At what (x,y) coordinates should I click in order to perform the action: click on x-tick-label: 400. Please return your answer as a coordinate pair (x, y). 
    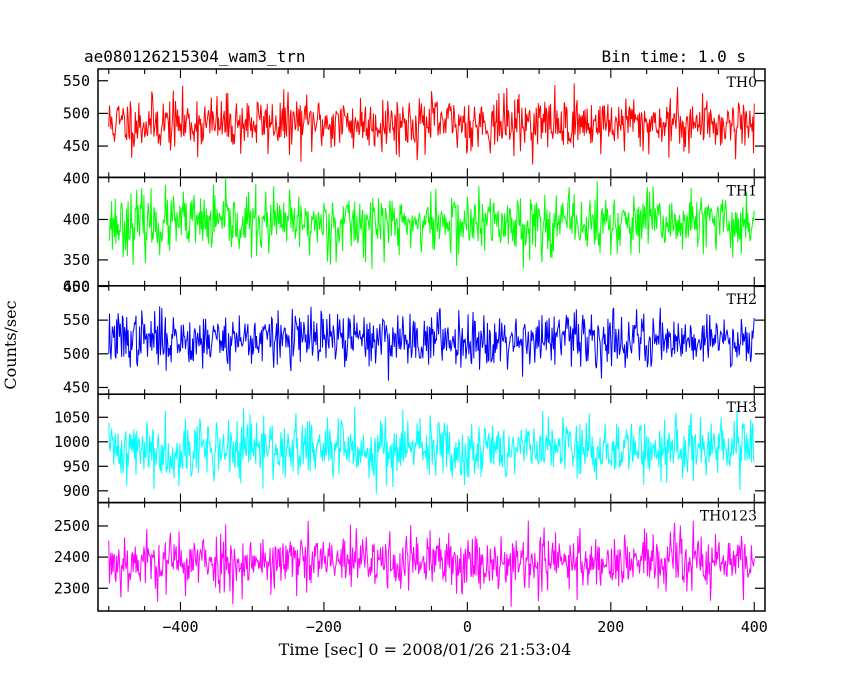
    Looking at the image, I should click on (754, 627).